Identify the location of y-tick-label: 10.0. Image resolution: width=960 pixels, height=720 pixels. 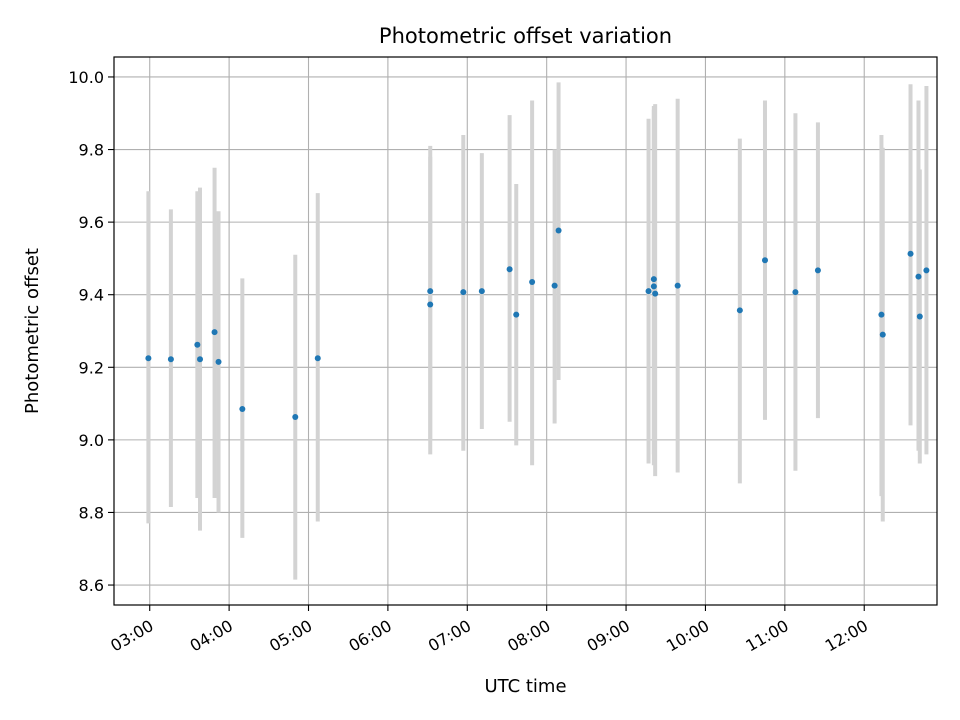
(86, 77).